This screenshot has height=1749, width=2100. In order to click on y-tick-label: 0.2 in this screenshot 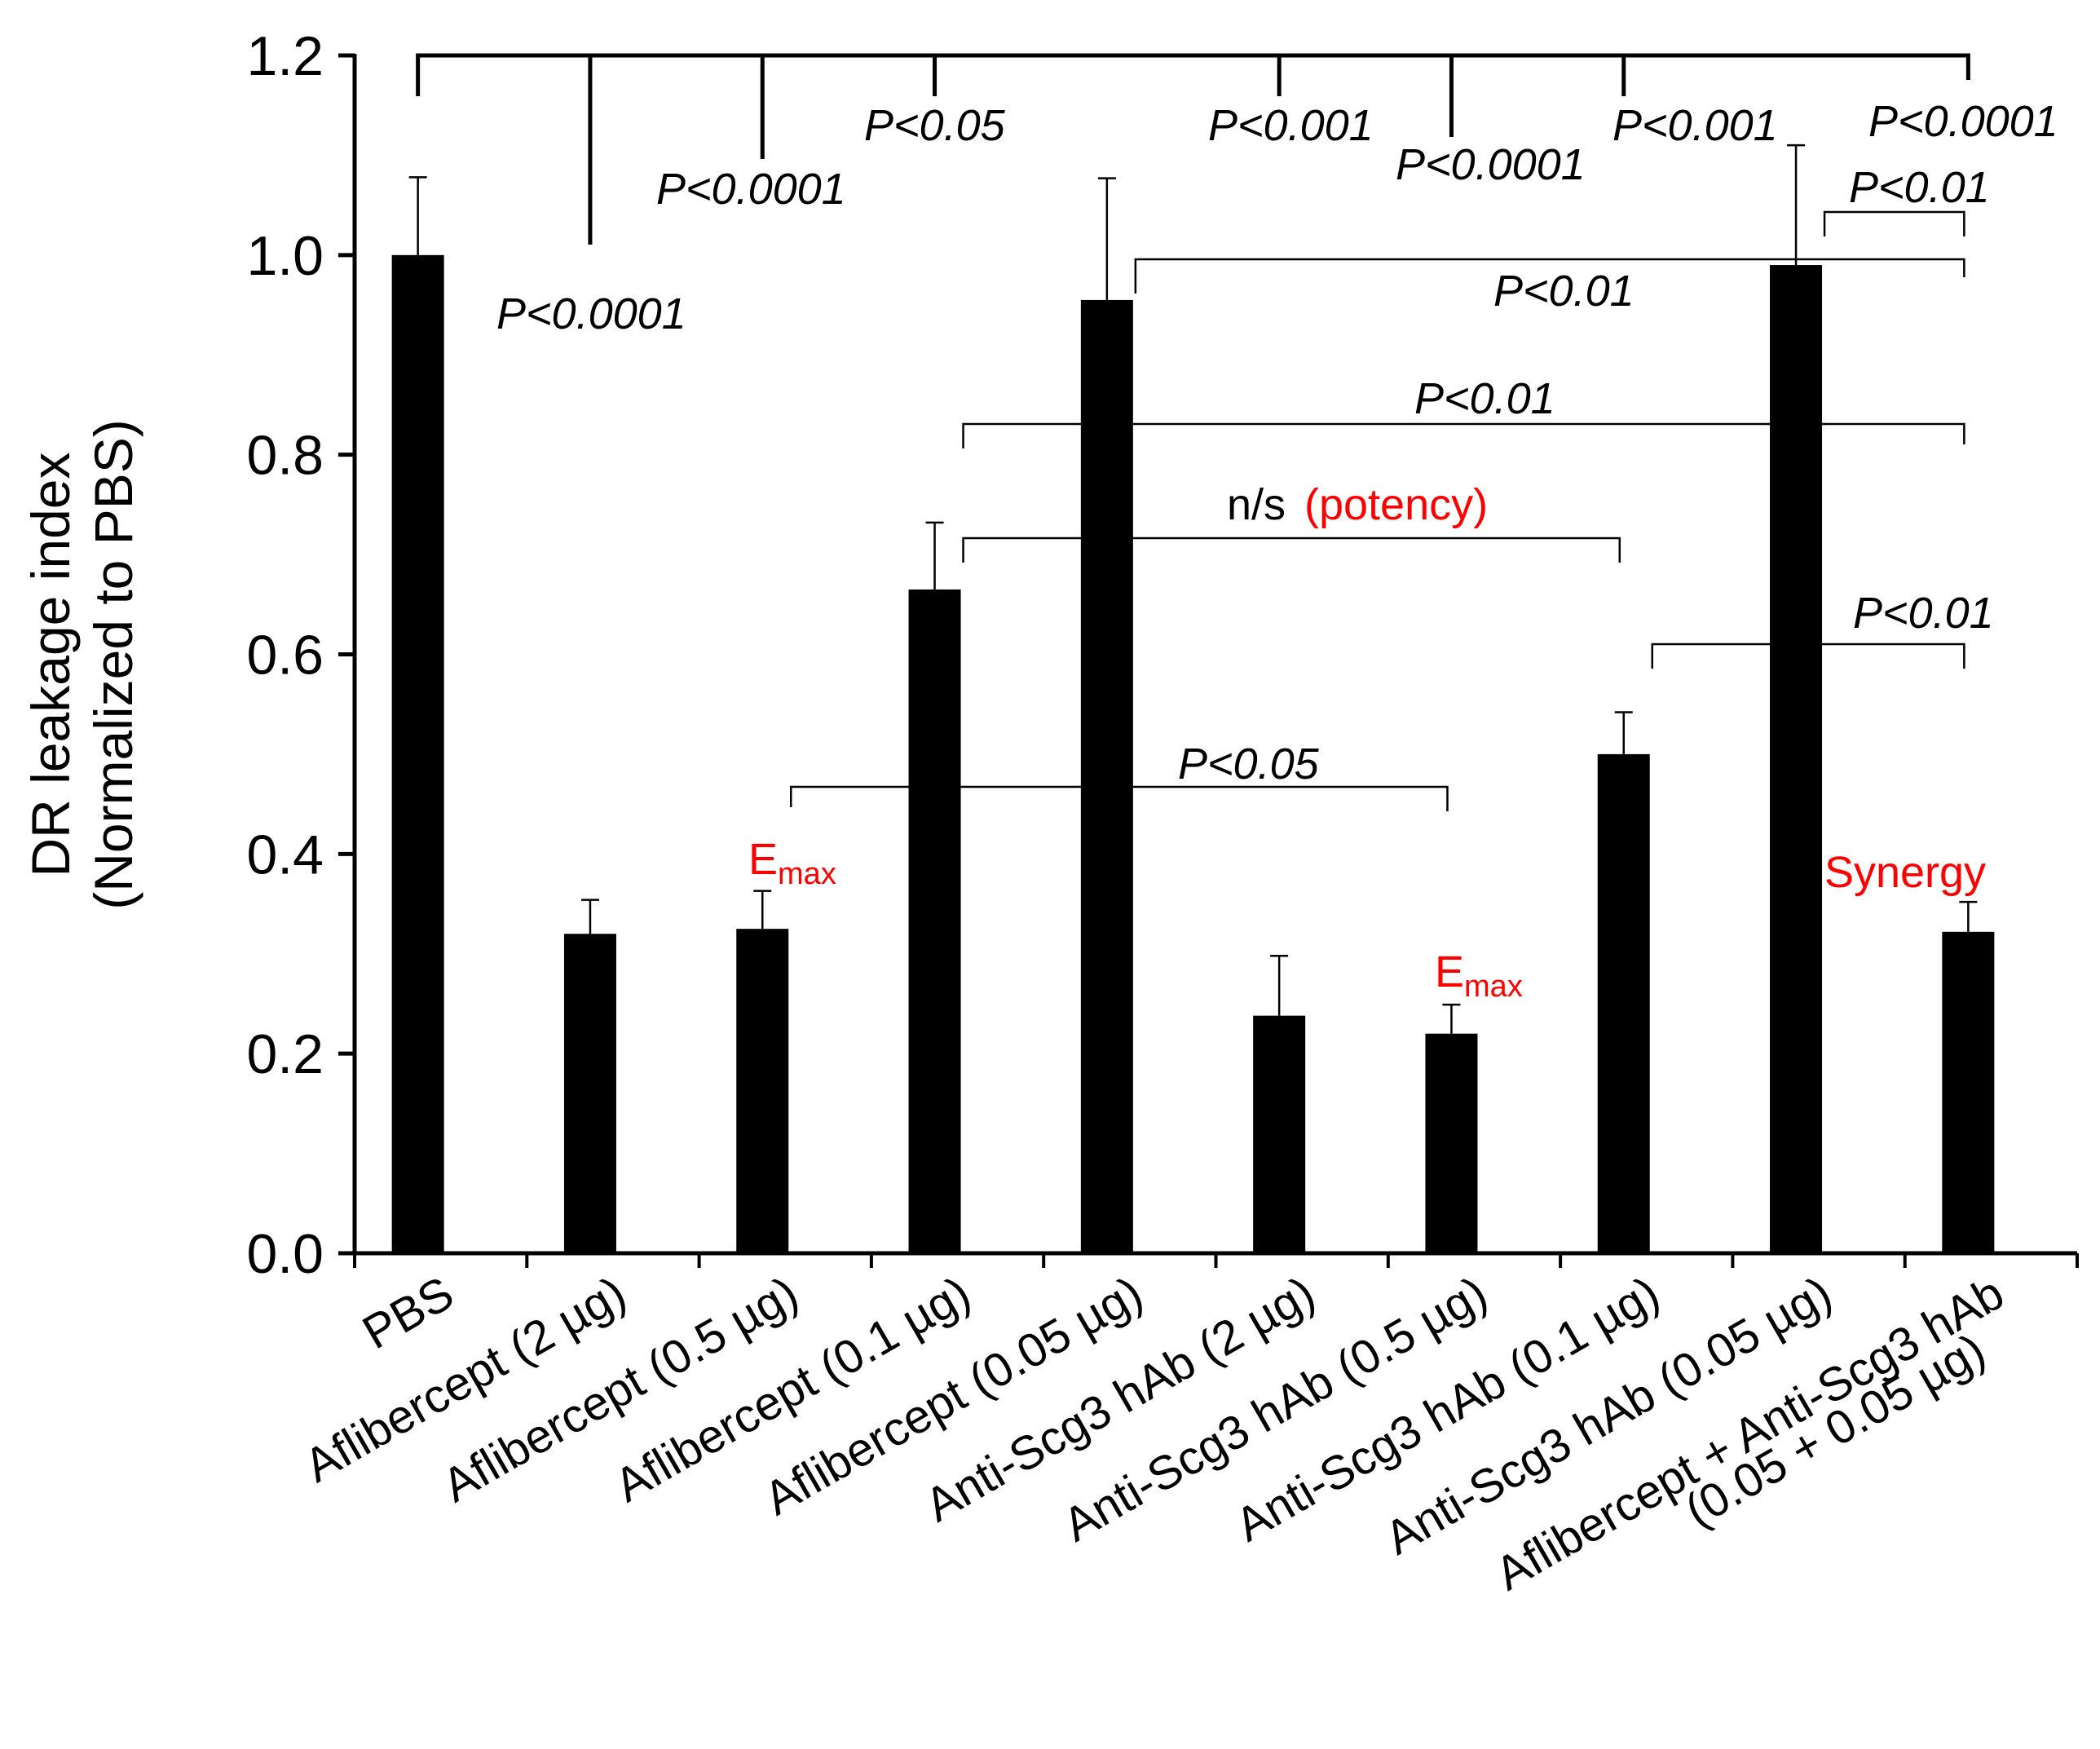, I will do `click(285, 1054)`.